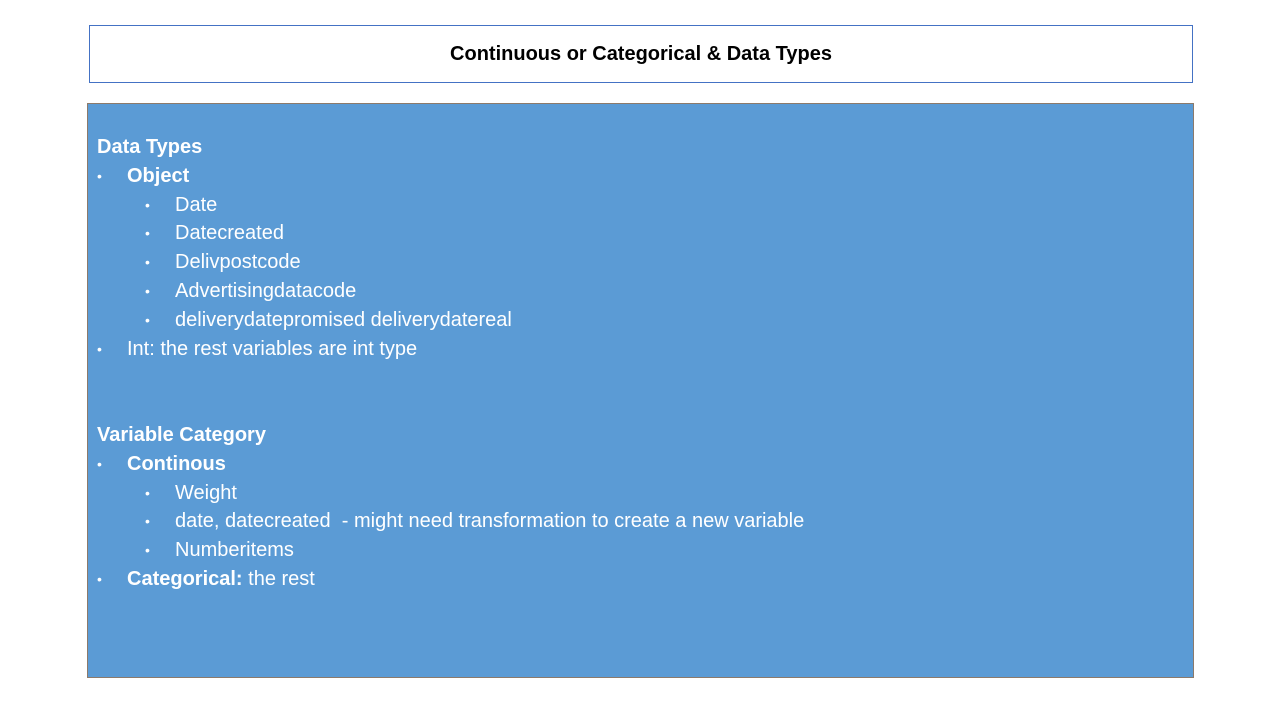  What do you see at coordinates (640, 262) in the screenshot?
I see `list-item-object-sub: • Delivpostcode` at bounding box center [640, 262].